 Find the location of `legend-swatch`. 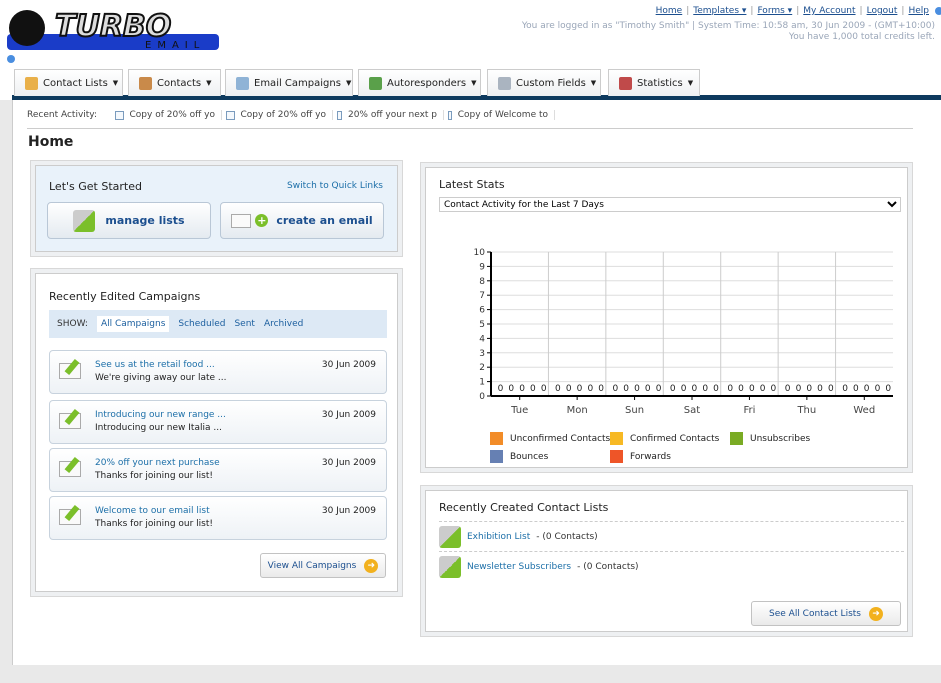

legend-swatch is located at coordinates (616, 438).